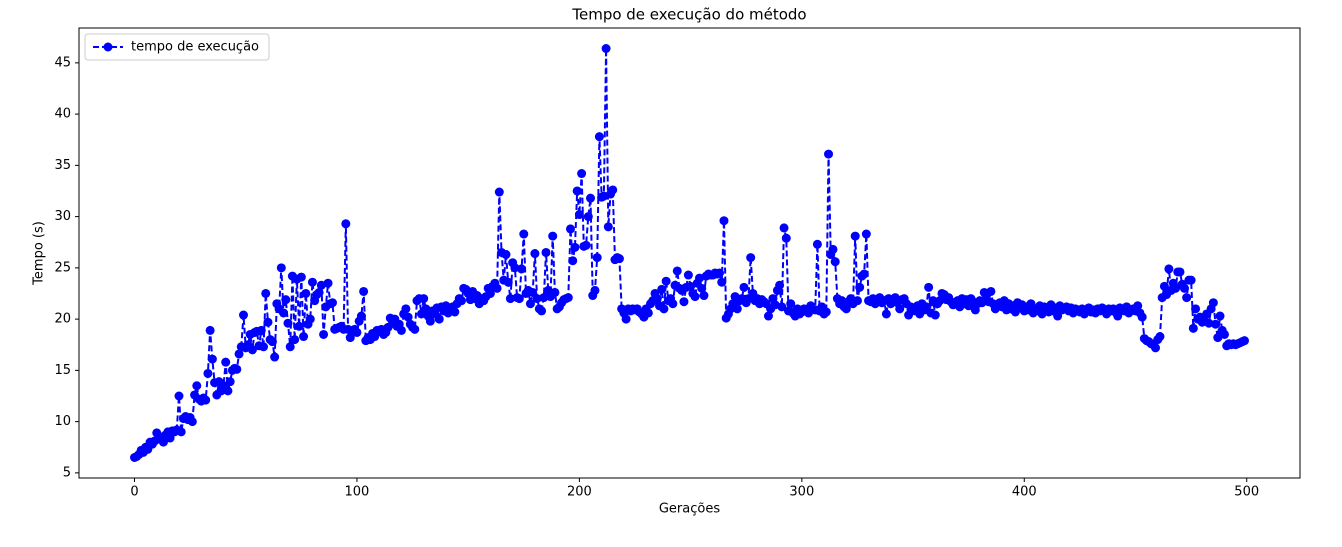 Image resolution: width=1342 pixels, height=547 pixels. What do you see at coordinates (62, 370) in the screenshot?
I see `y-tick-label: 15` at bounding box center [62, 370].